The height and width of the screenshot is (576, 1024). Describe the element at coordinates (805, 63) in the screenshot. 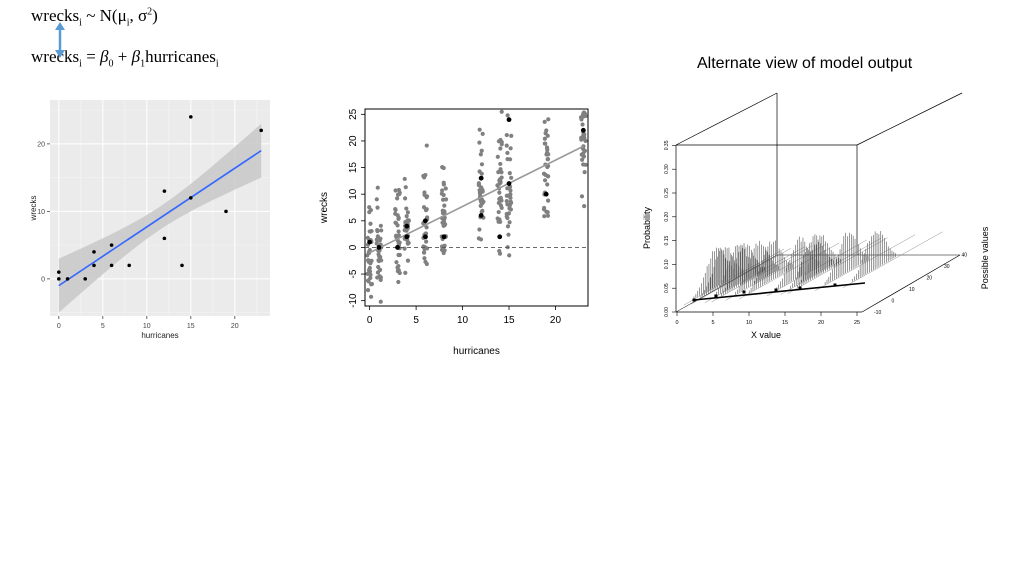

I see `alternate-view-title: Alternate view of model output` at that location.